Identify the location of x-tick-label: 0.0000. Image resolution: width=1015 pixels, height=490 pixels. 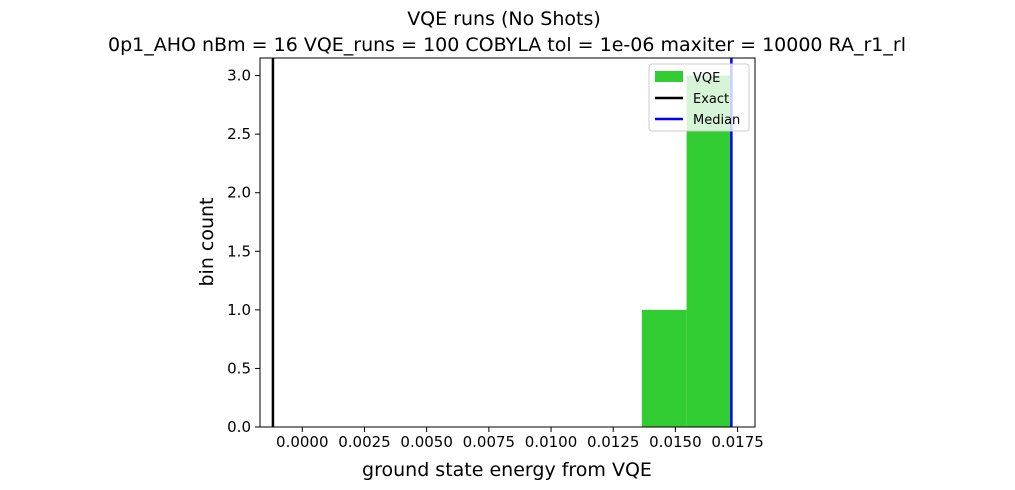
(302, 442).